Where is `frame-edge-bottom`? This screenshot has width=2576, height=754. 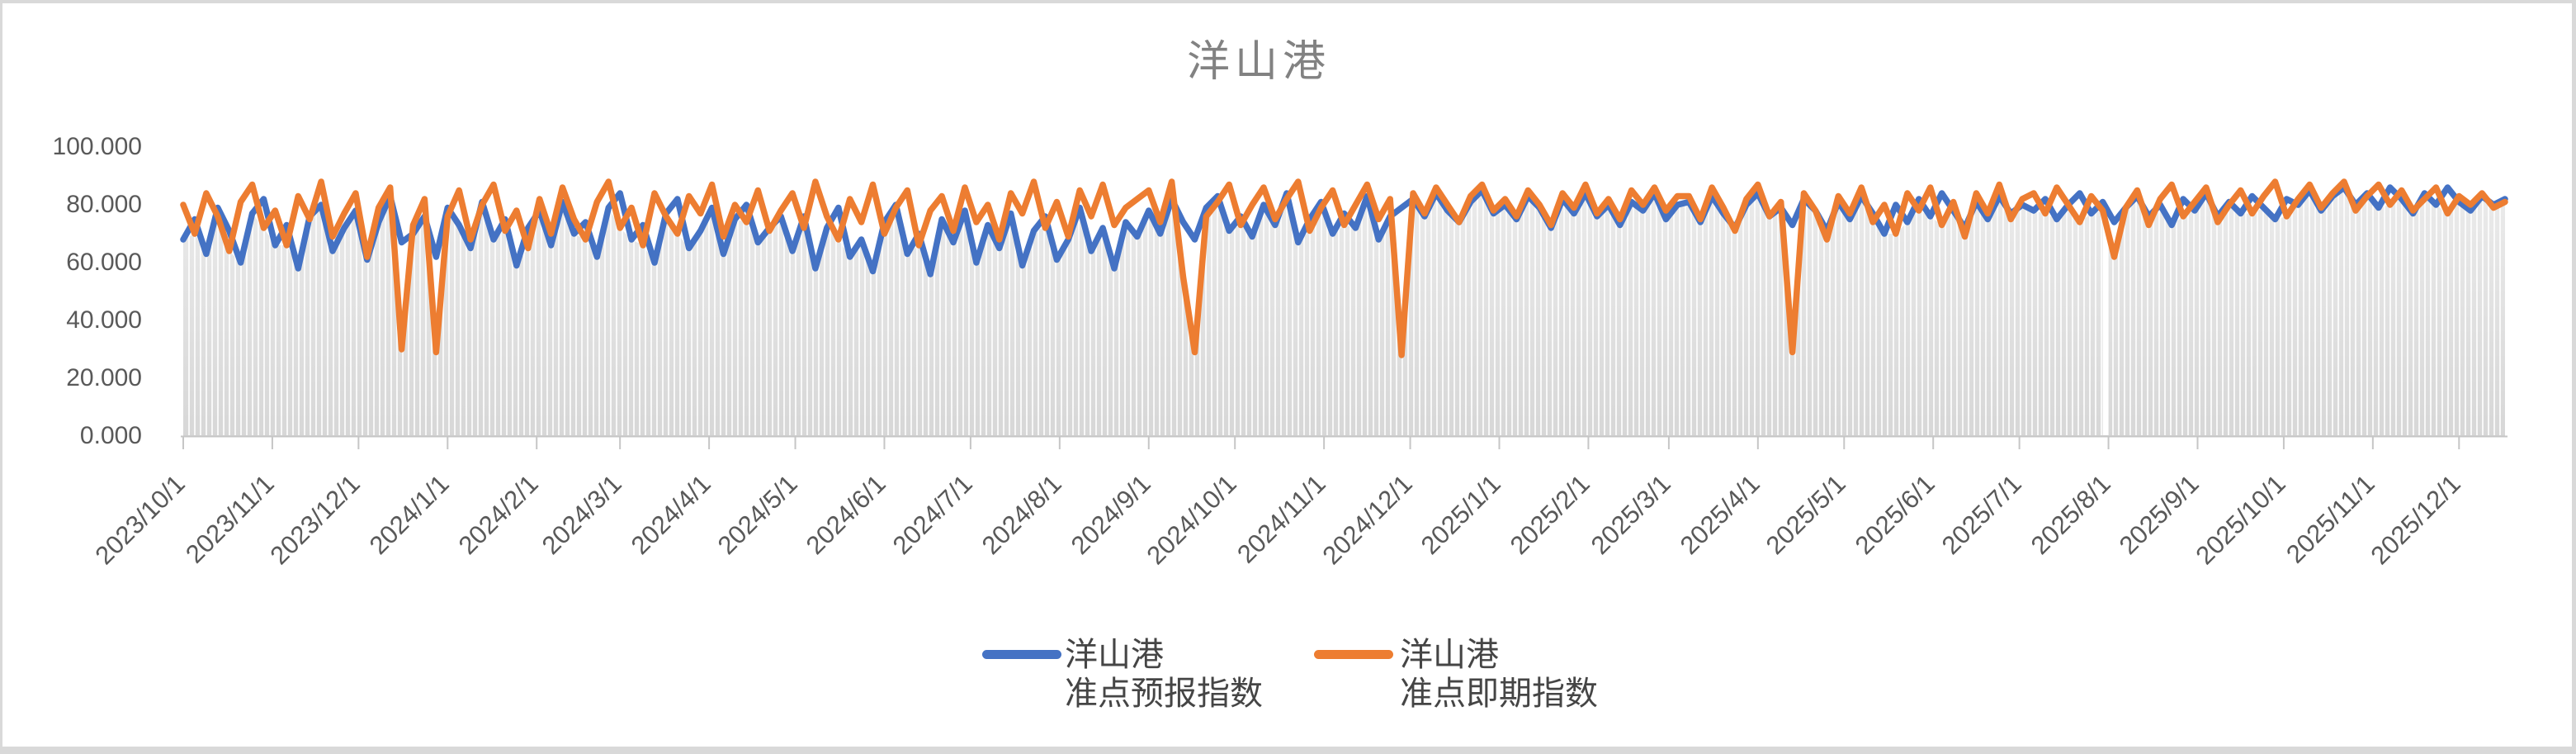 frame-edge-bottom is located at coordinates (1288, 750).